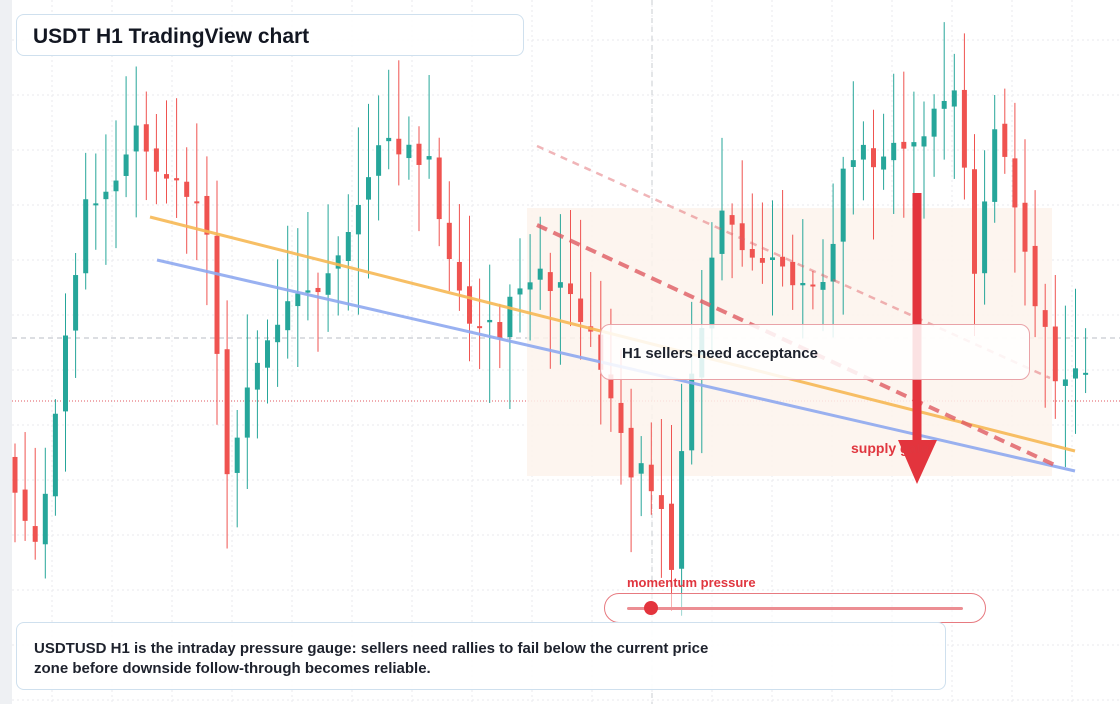 The image size is (1120, 704). I want to click on price-scale-edge, so click(6, 352).